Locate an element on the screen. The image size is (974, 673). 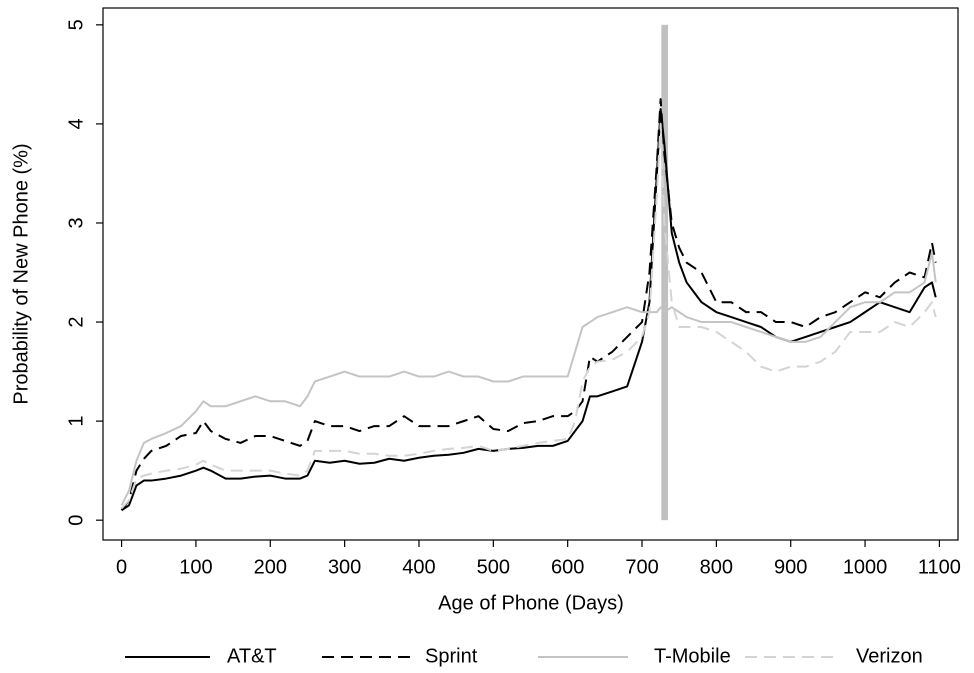
y-tick-label: 2 is located at coordinates (76, 321).